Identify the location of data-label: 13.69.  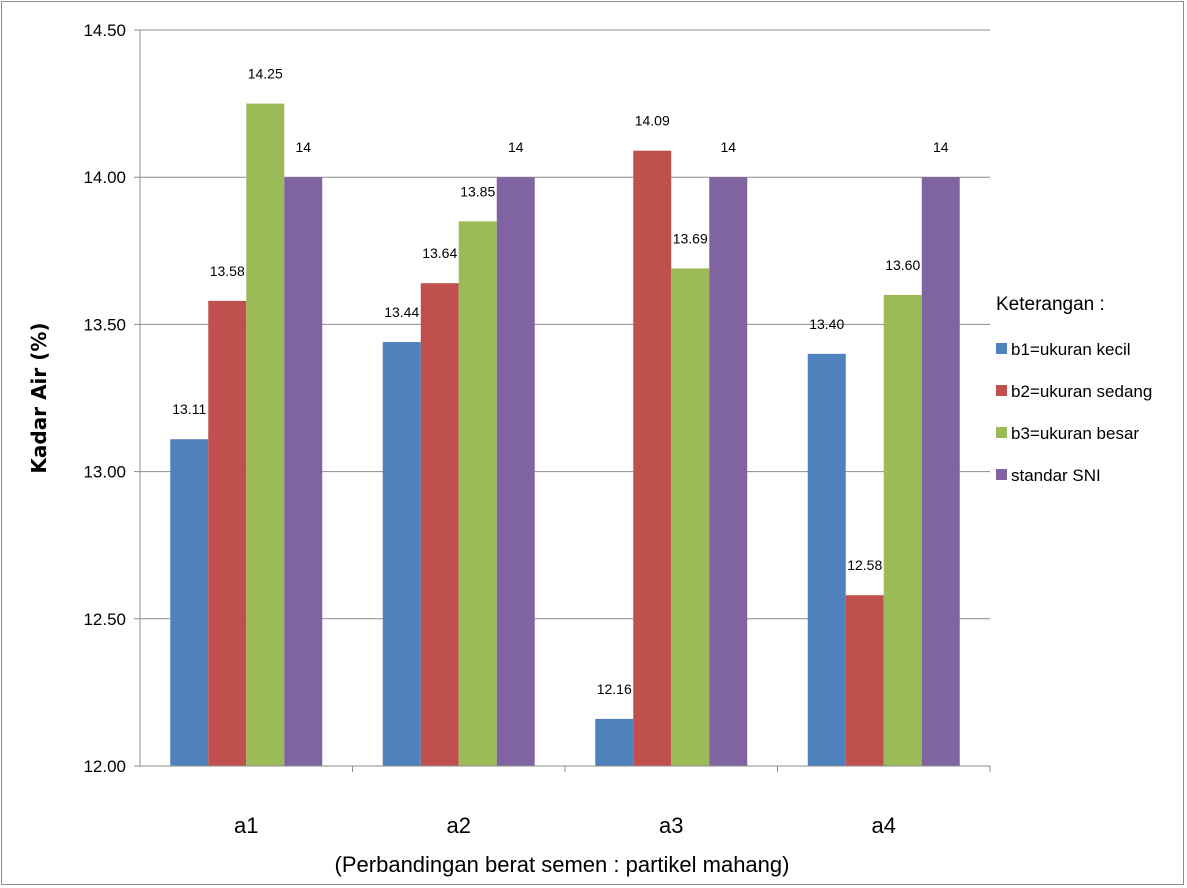
(690, 238).